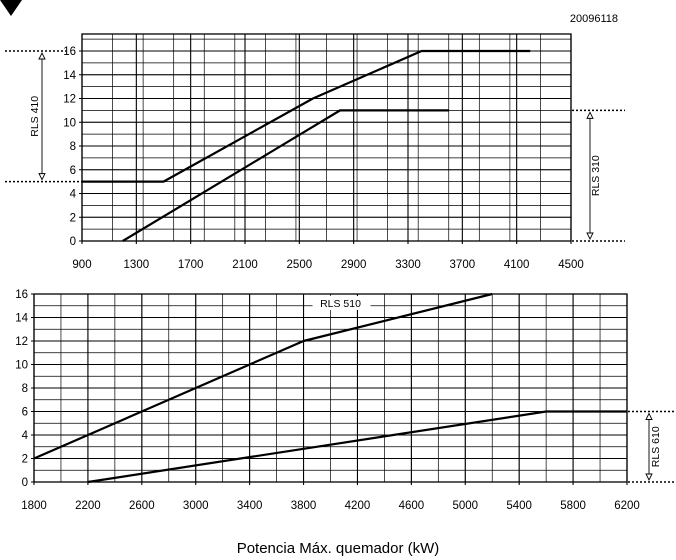 Image resolution: width=676 pixels, height=560 pixels. Describe the element at coordinates (304, 506) in the screenshot. I see `x-tick-label: 3800` at that location.